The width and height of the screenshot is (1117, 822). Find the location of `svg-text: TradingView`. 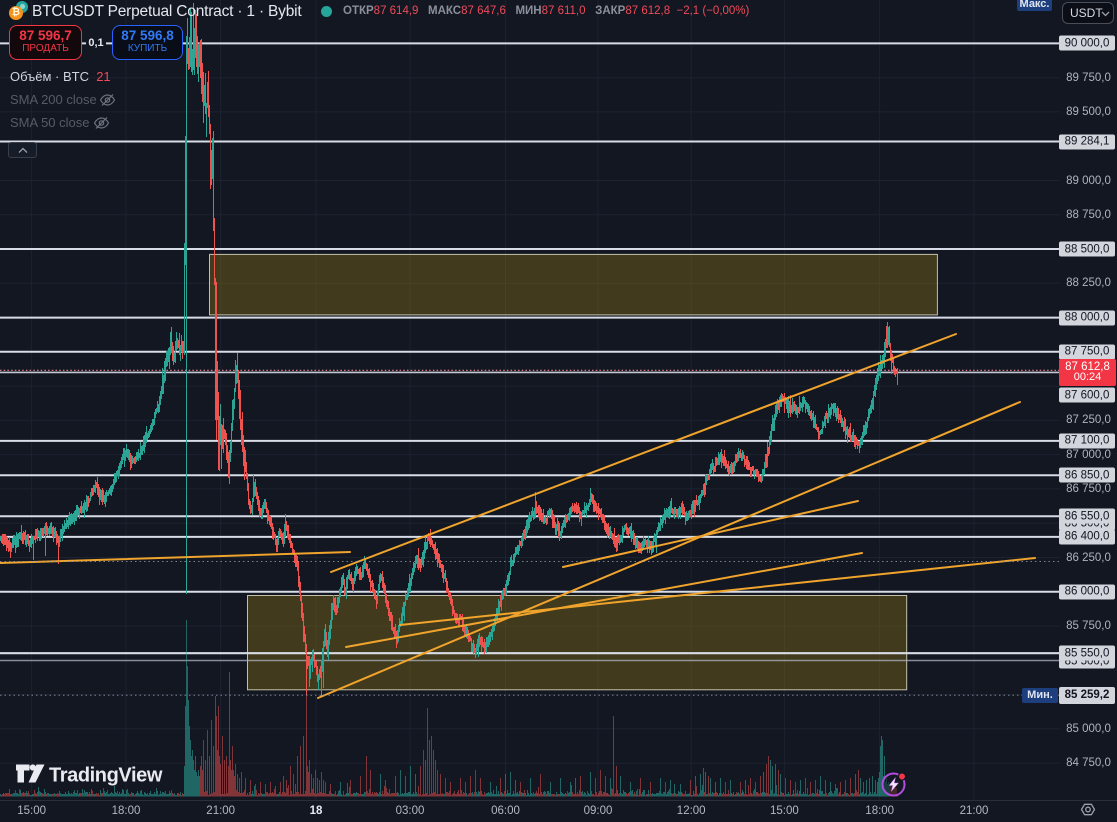

svg-text: TradingView is located at coordinates (106, 776).